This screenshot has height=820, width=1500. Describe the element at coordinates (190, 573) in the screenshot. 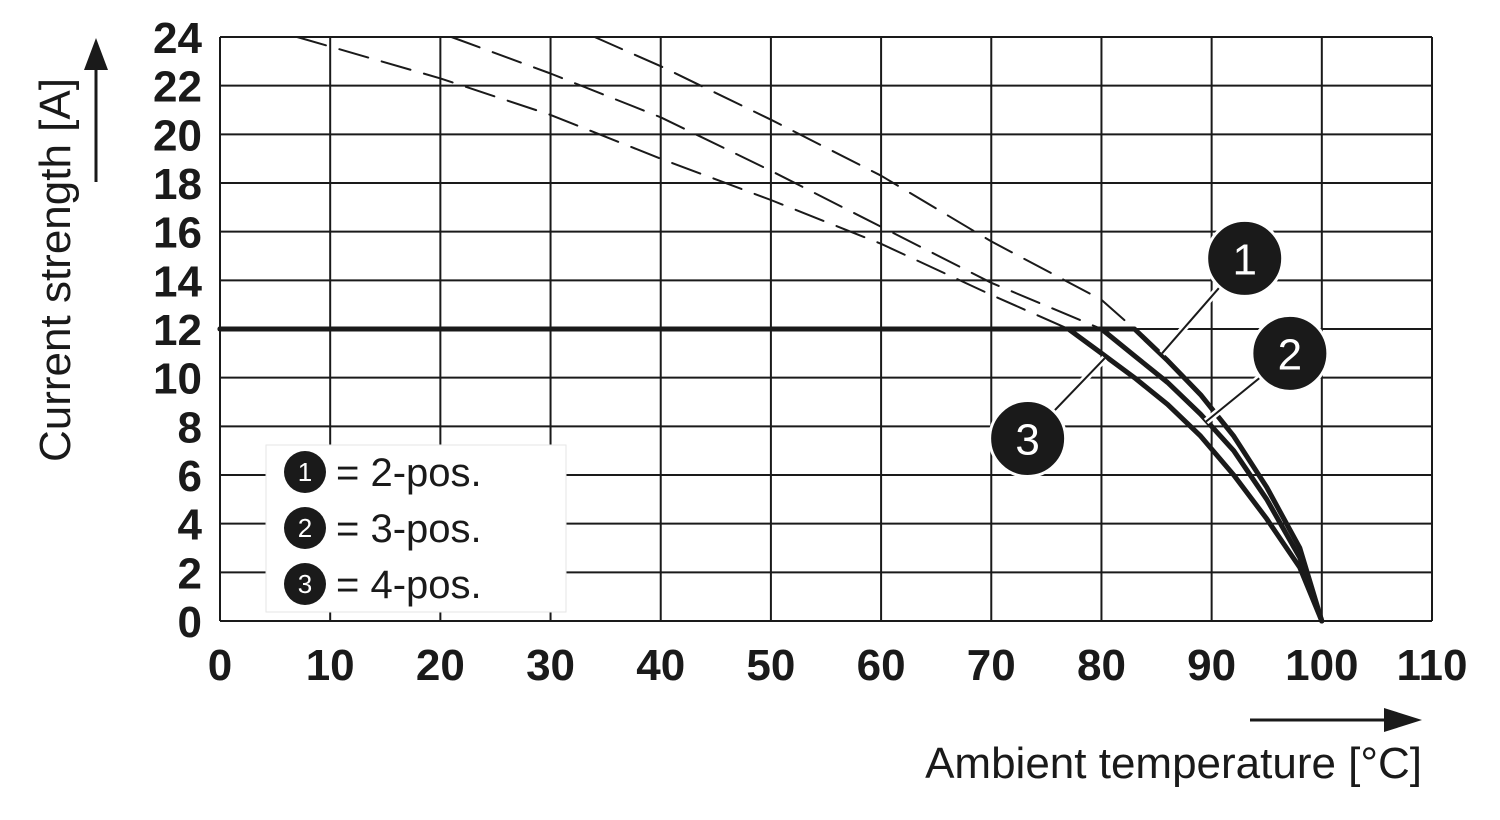

I see `y-tick-label: 2` at that location.